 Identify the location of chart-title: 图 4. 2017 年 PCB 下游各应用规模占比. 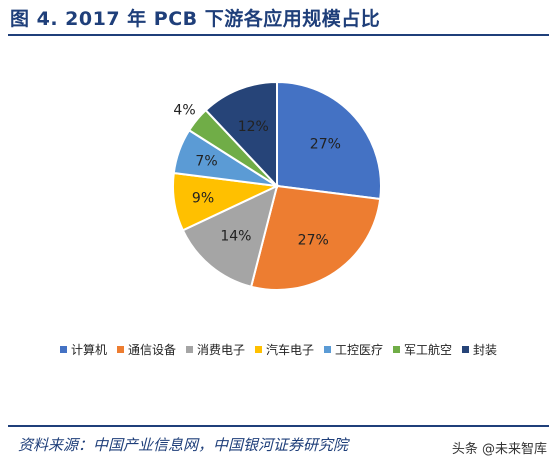
(195, 19).